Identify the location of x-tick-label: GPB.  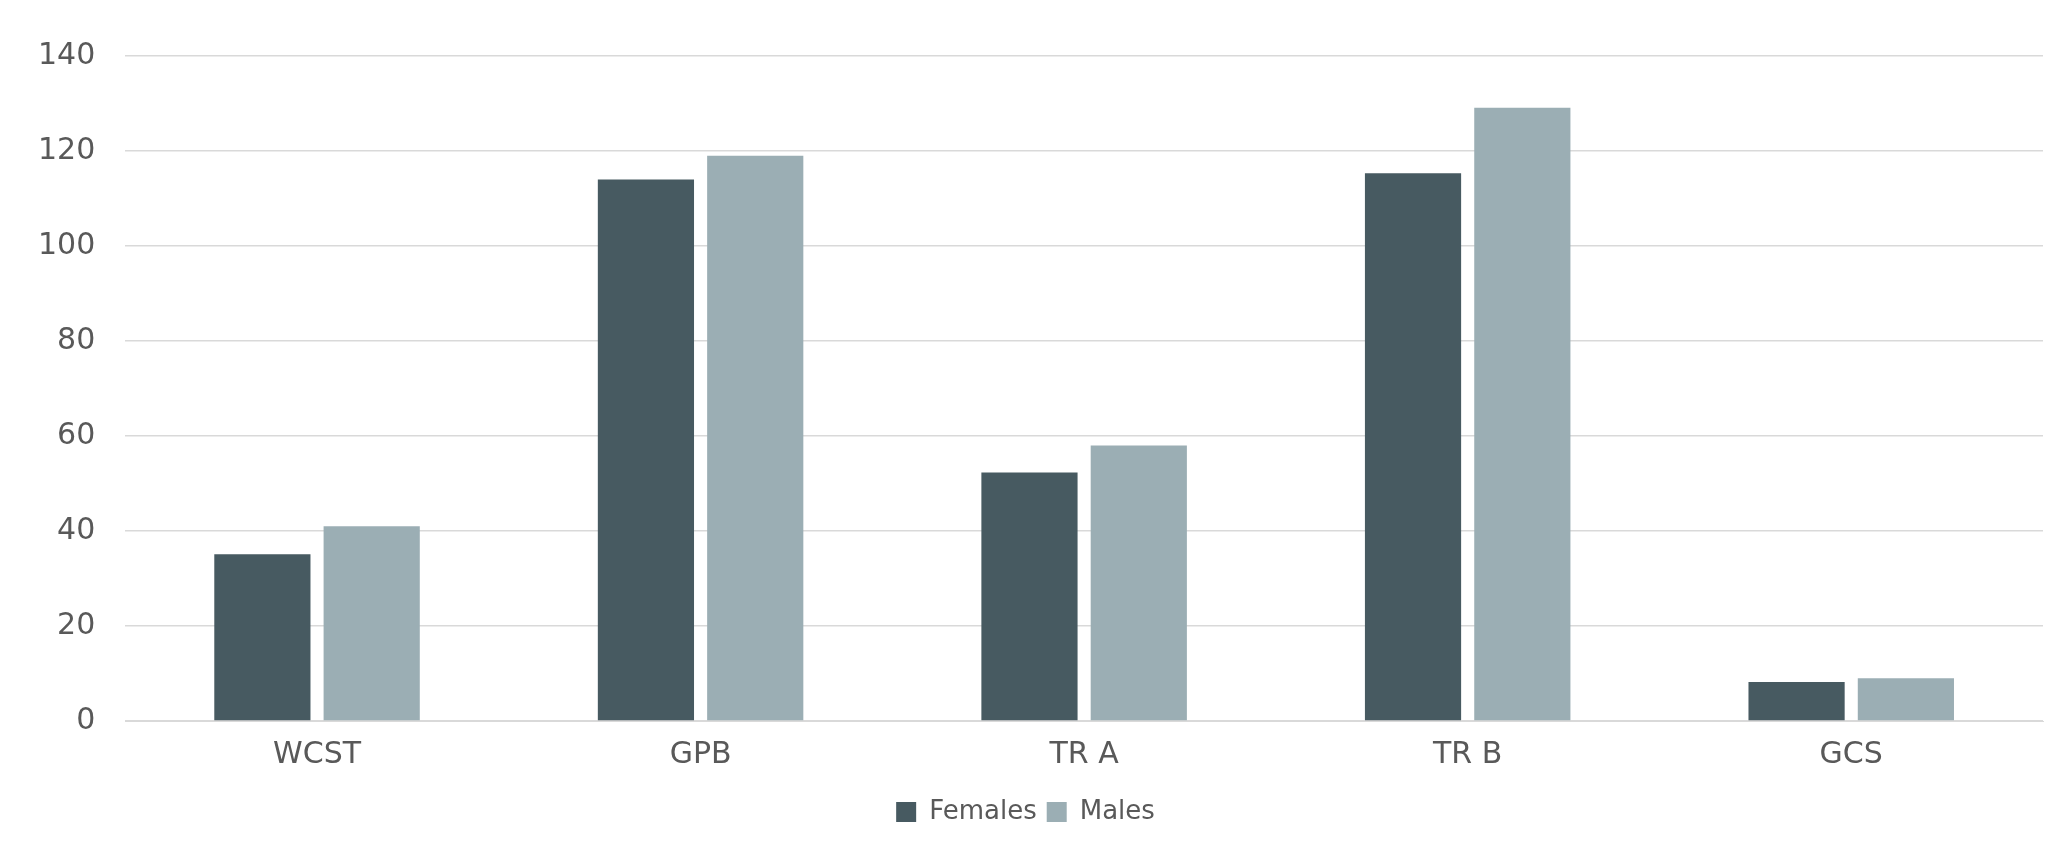
(700, 752).